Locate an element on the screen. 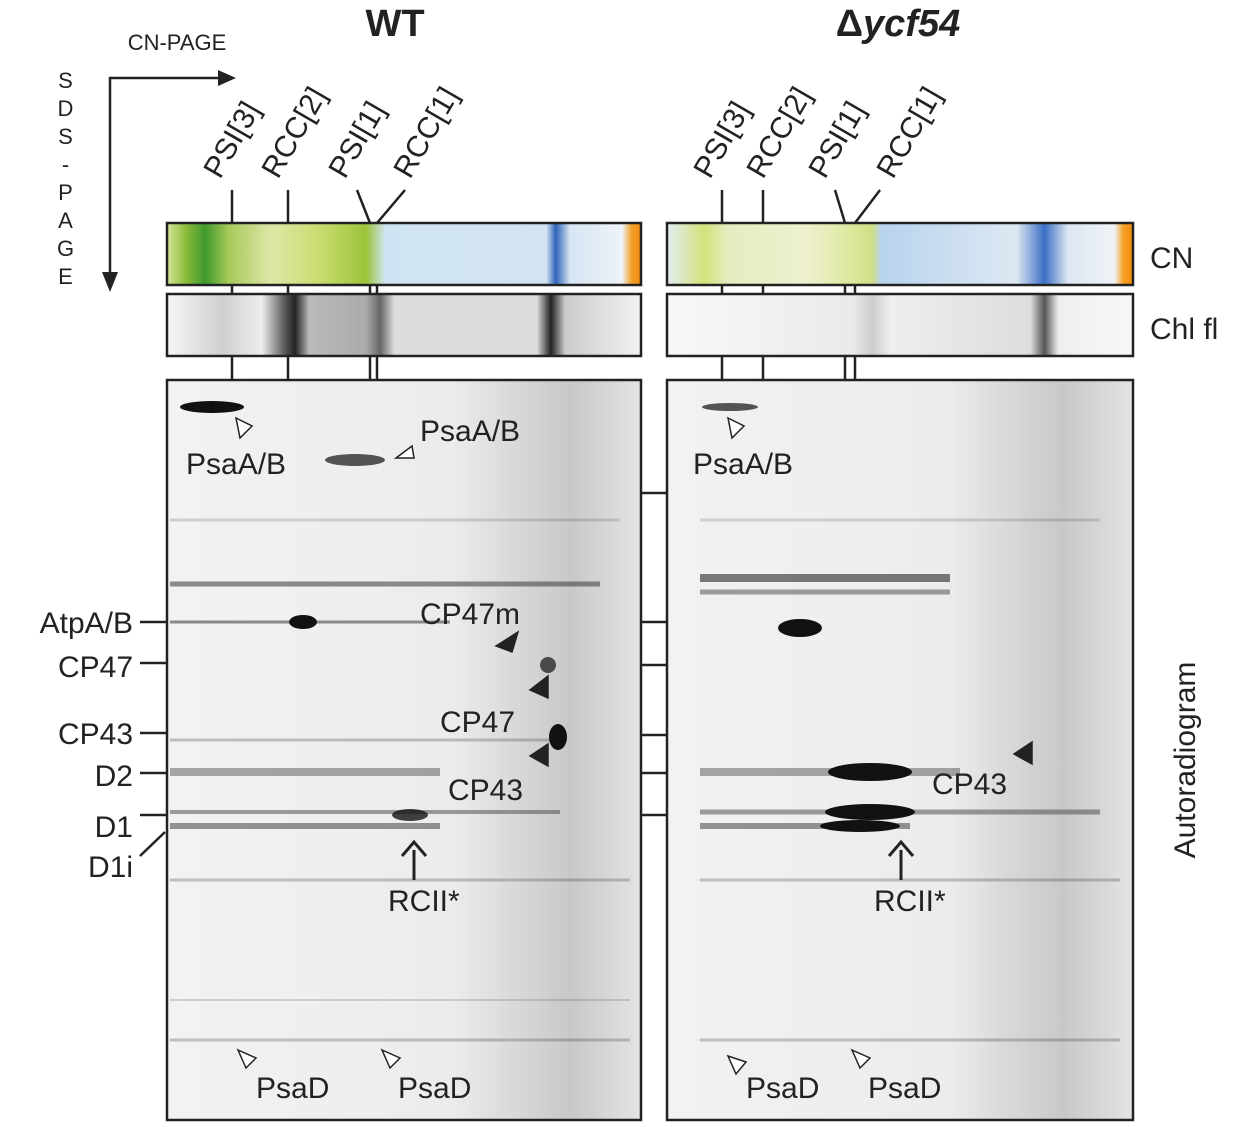 The width and height of the screenshot is (1250, 1127). axis-label: SDS-PAGE is located at coordinates (65, 180).